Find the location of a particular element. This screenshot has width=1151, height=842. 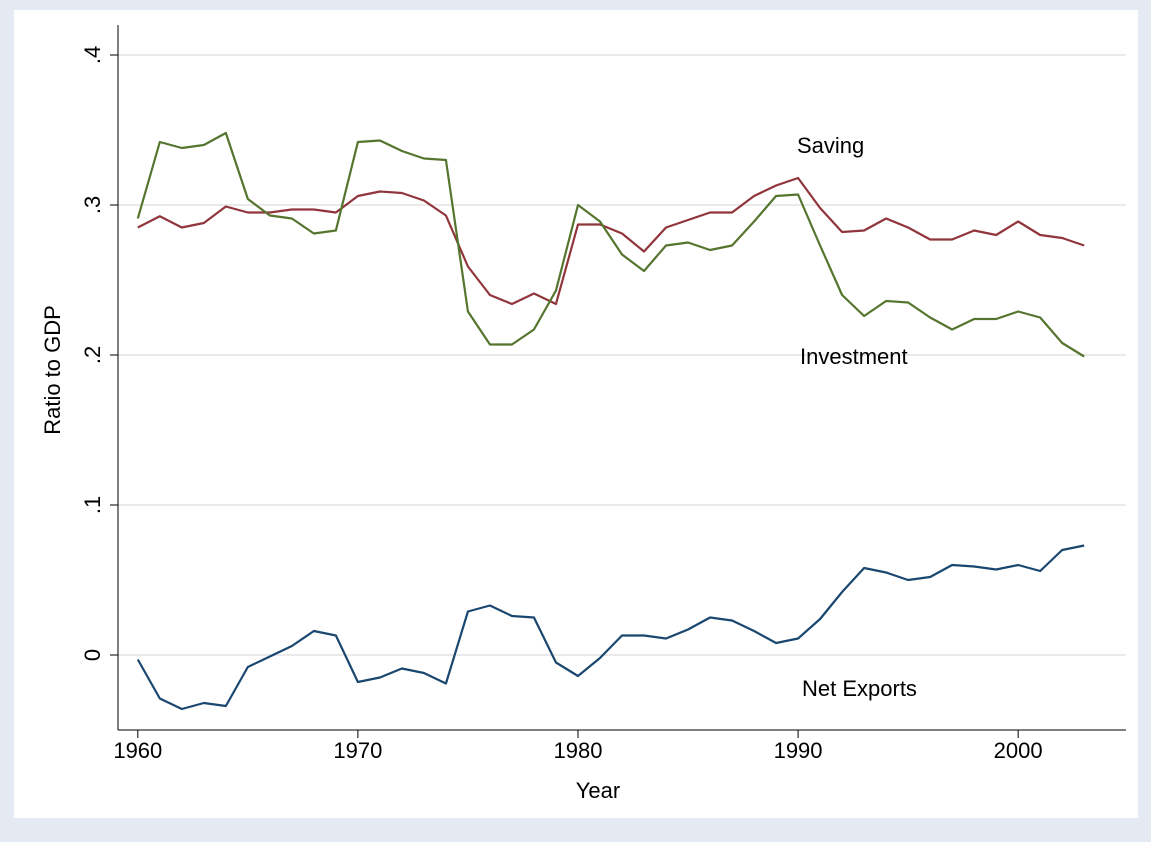

series-label: Investment is located at coordinates (854, 356).